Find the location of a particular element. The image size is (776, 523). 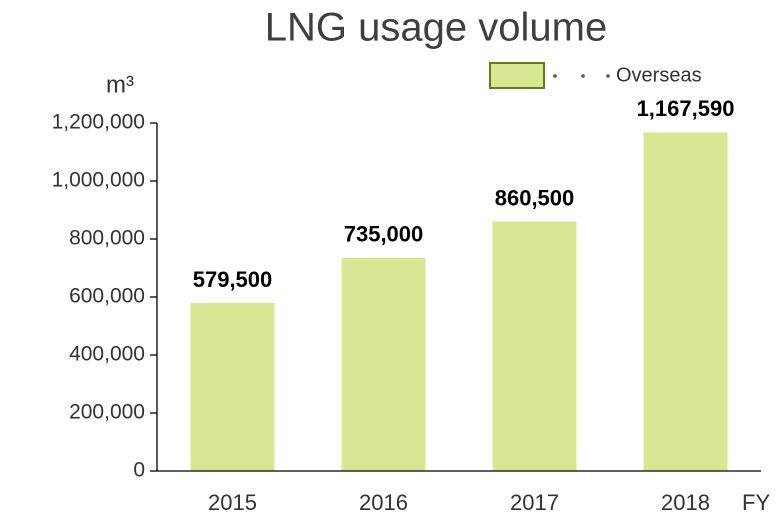

y-tick-label: 0 is located at coordinates (139, 470).